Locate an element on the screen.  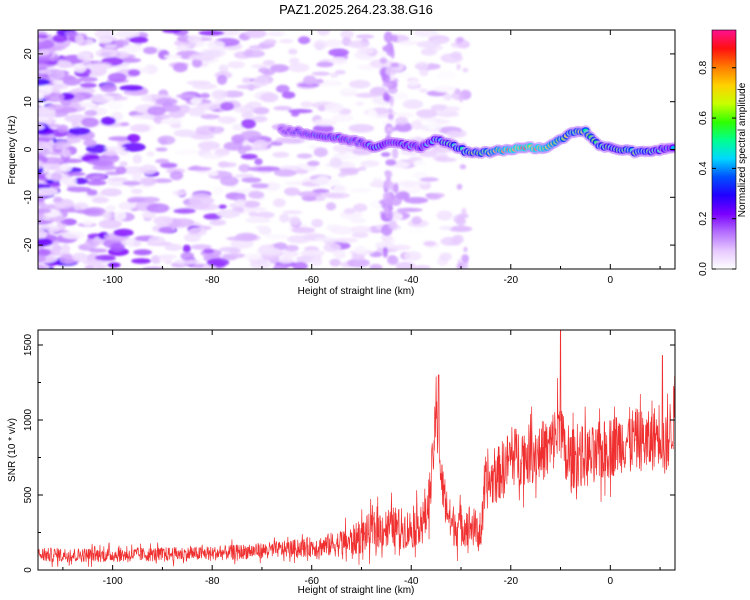
snr-xtick-label: -80 is located at coordinates (212, 581).